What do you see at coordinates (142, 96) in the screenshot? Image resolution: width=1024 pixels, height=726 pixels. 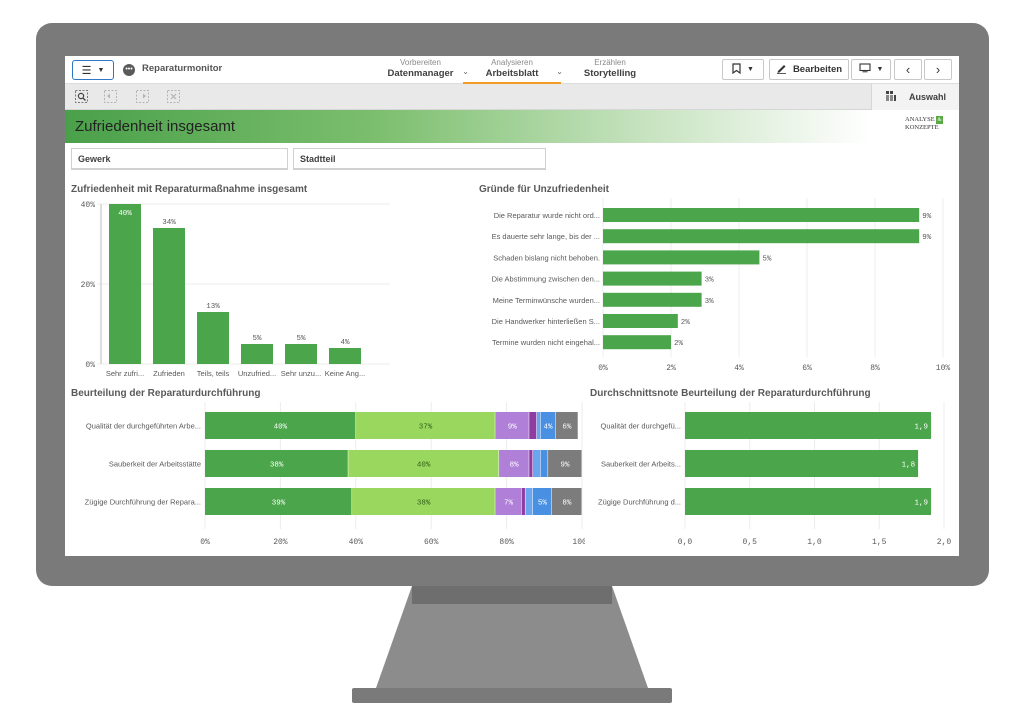 I see `step-forward-icon` at bounding box center [142, 96].